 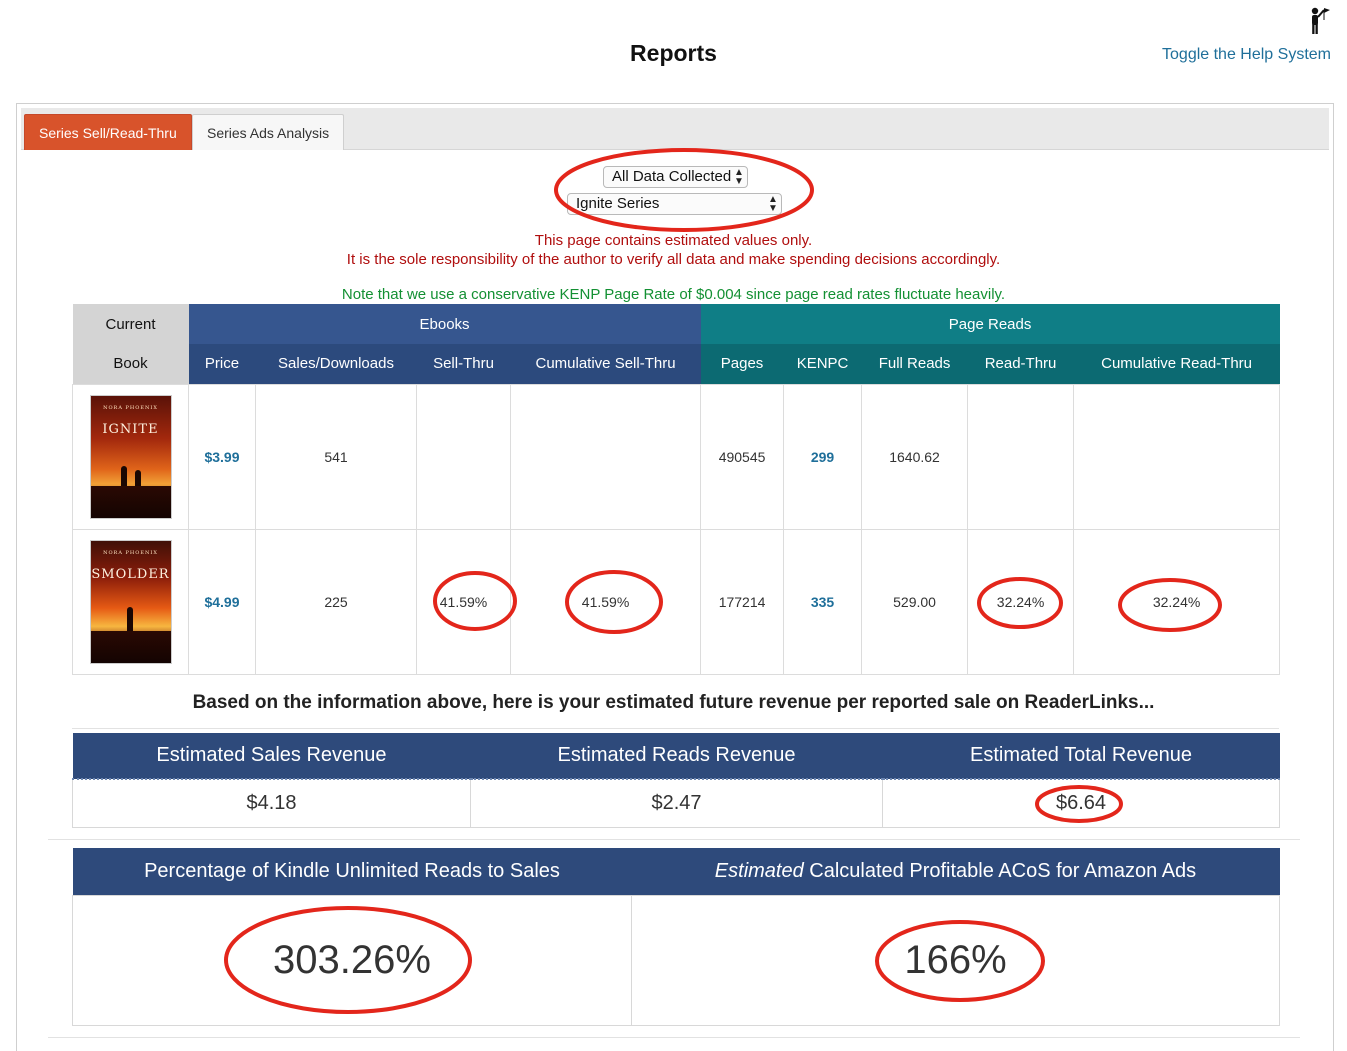 I want to click on sell-thru-cell: 41.59%, so click(x=463, y=601).